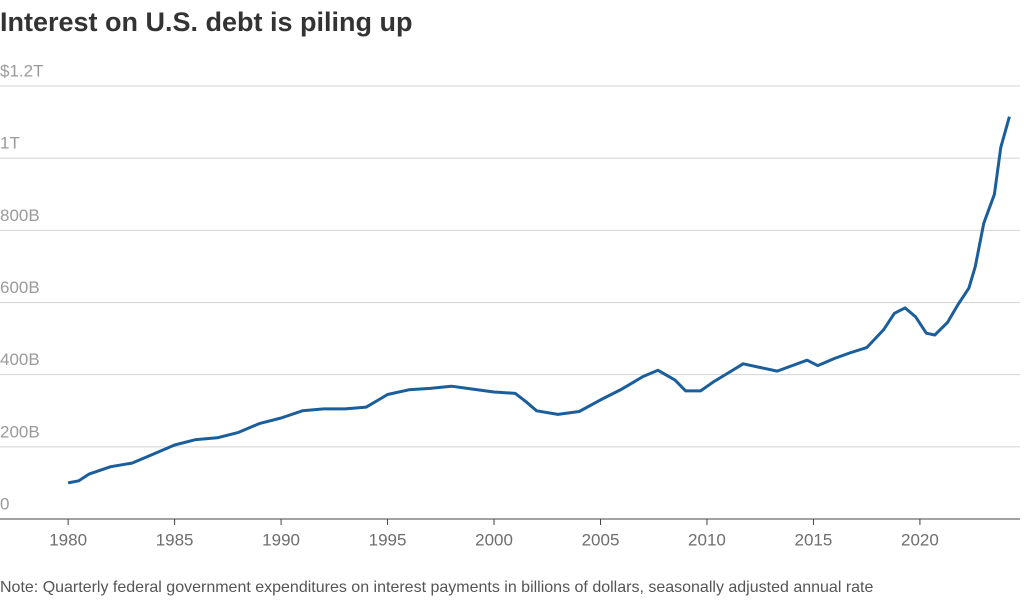 The width and height of the screenshot is (1024, 601). Describe the element at coordinates (68, 539) in the screenshot. I see `x-tick-label: 1980` at that location.